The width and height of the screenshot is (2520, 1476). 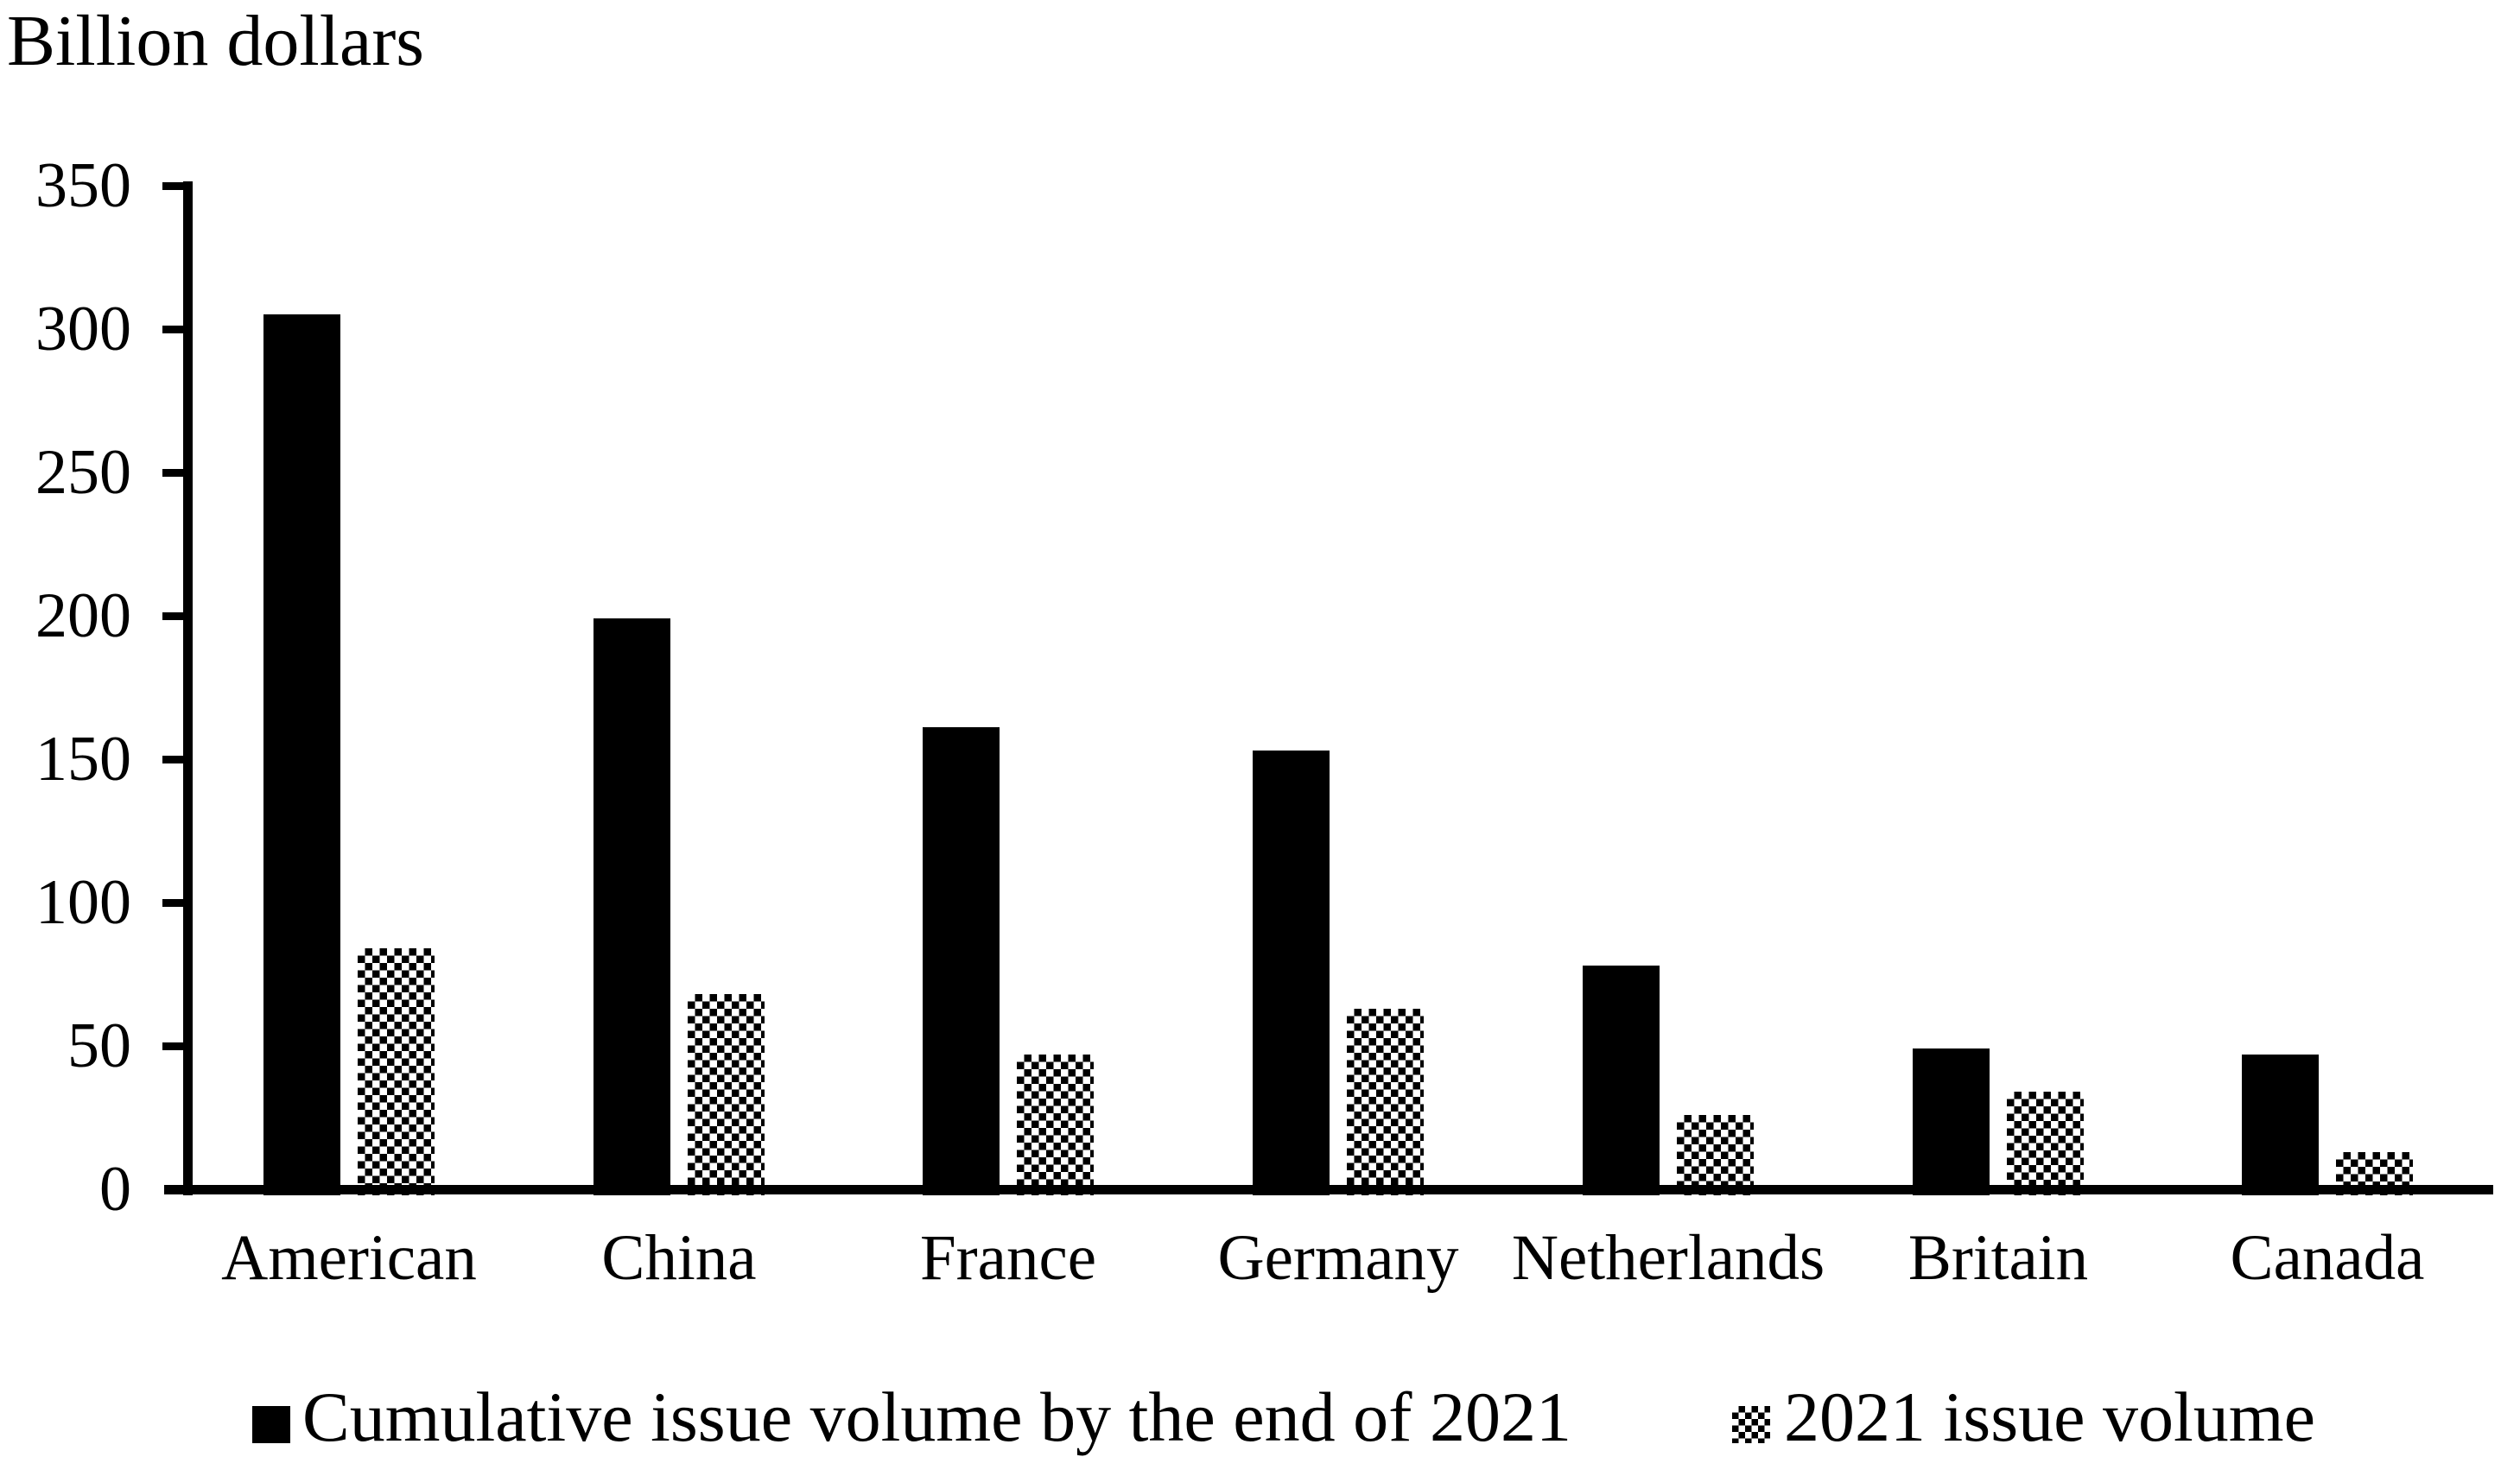 What do you see at coordinates (83, 329) in the screenshot?
I see `y-axis-tick-label-300: 300` at bounding box center [83, 329].